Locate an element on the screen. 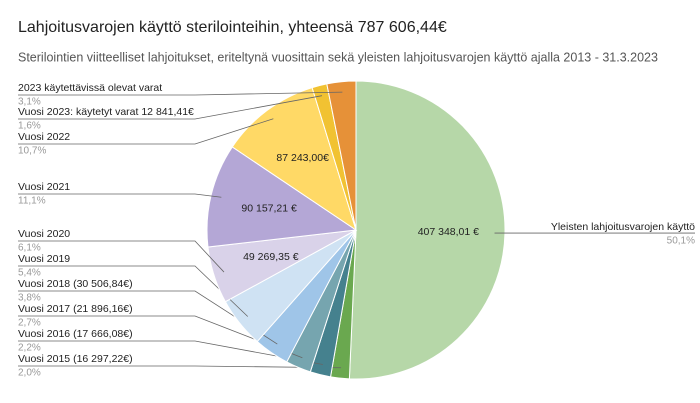 Image resolution: width=700 pixels, height=403 pixels. legend-percent: 11,1% is located at coordinates (32, 201).